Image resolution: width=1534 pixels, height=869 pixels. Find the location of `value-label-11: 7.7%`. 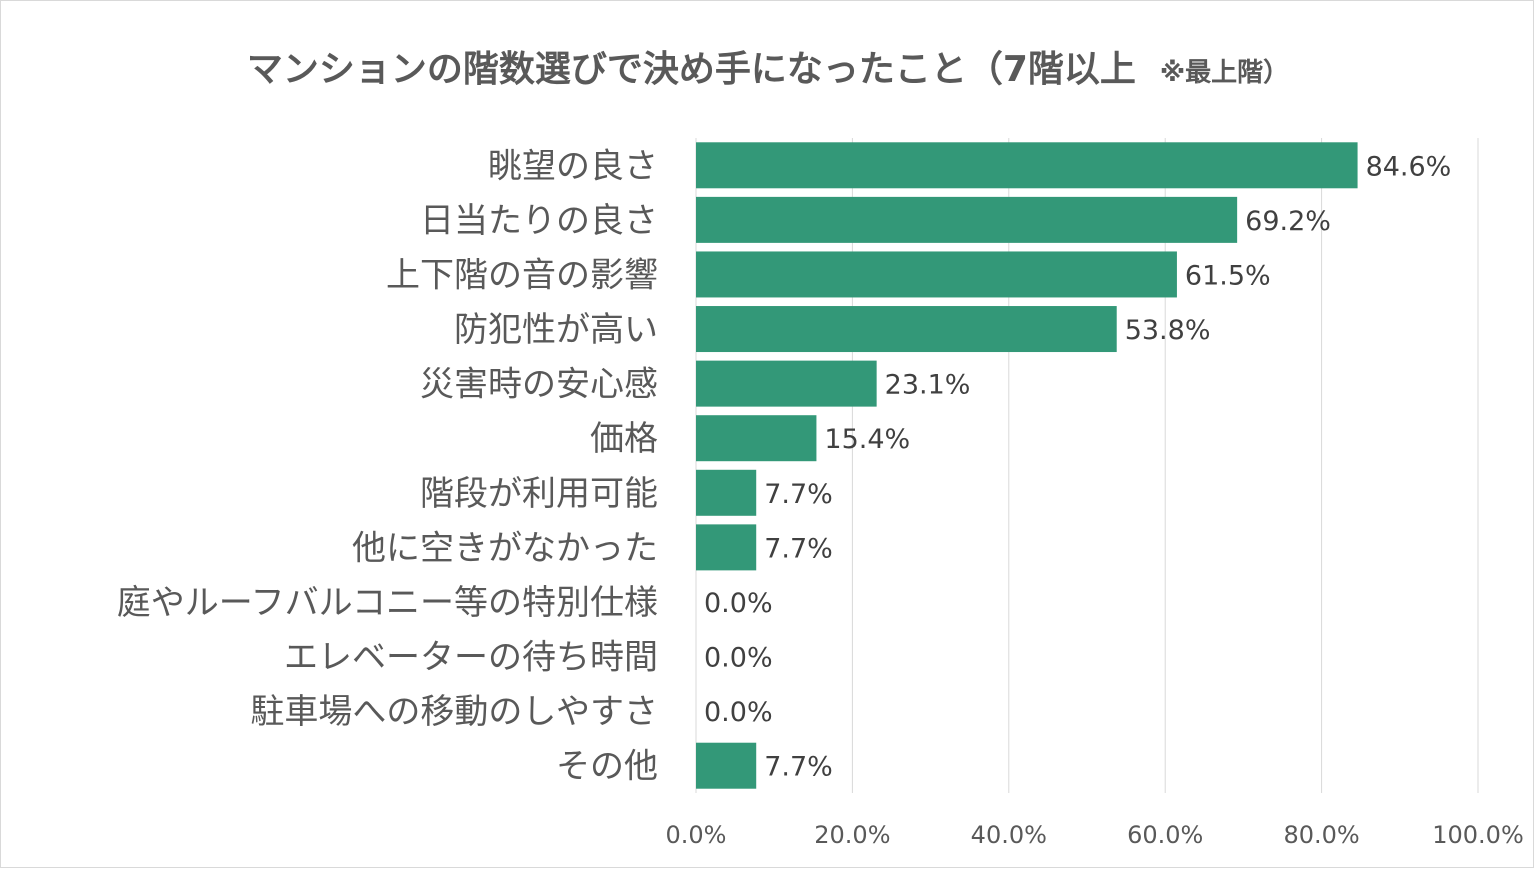

value-label-11: 7.7% is located at coordinates (798, 767).